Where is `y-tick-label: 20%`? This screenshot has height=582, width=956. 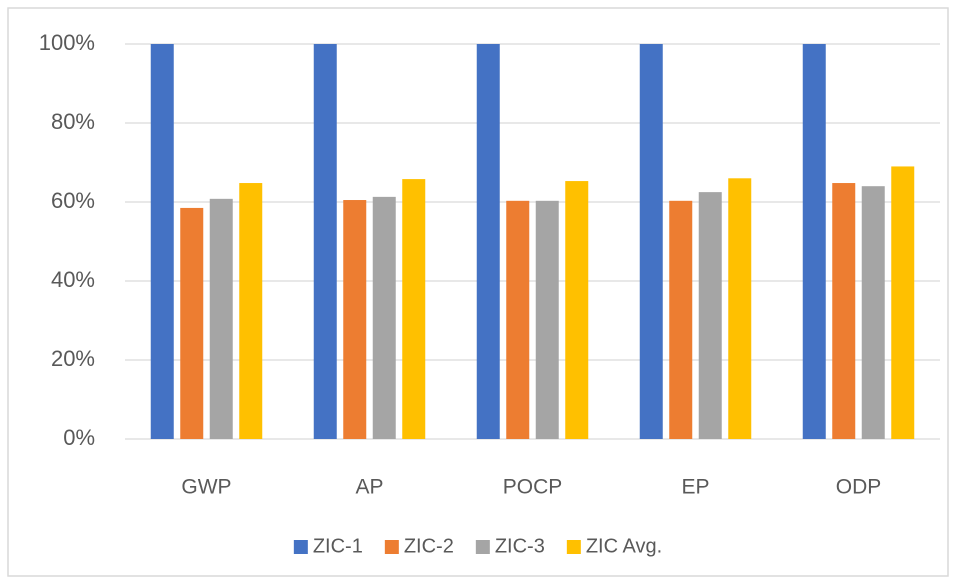
y-tick-label: 20% is located at coordinates (73, 358).